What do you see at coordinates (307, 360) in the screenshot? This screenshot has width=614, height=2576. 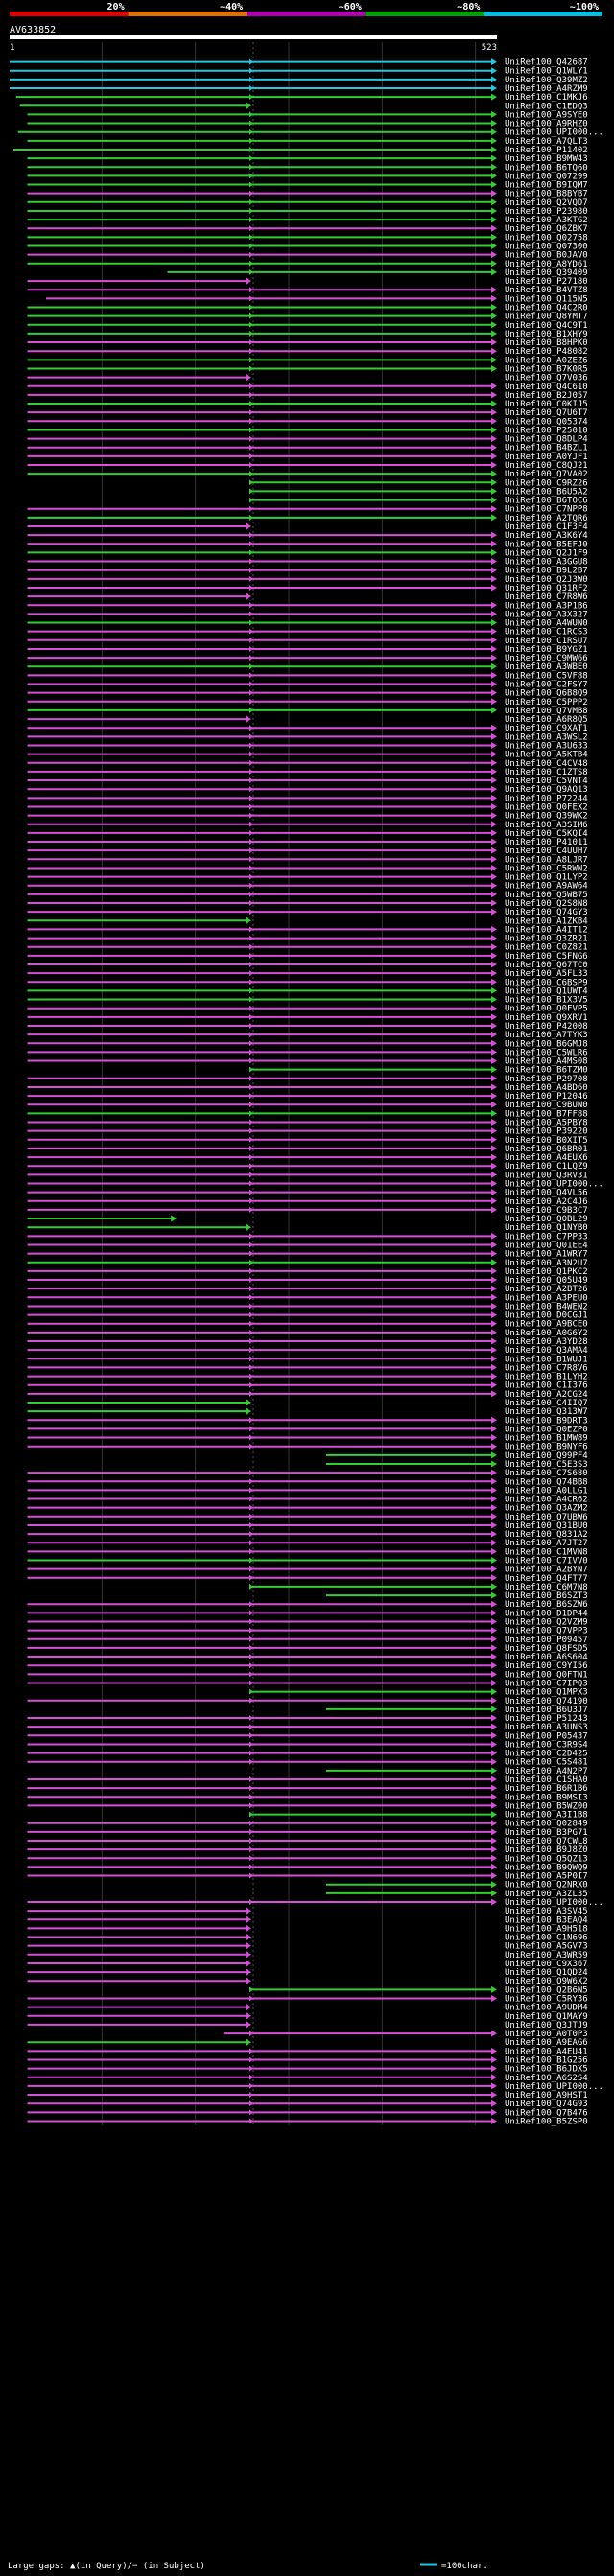 I see `hit-row: UniRef100_A0ZEZ6` at bounding box center [307, 360].